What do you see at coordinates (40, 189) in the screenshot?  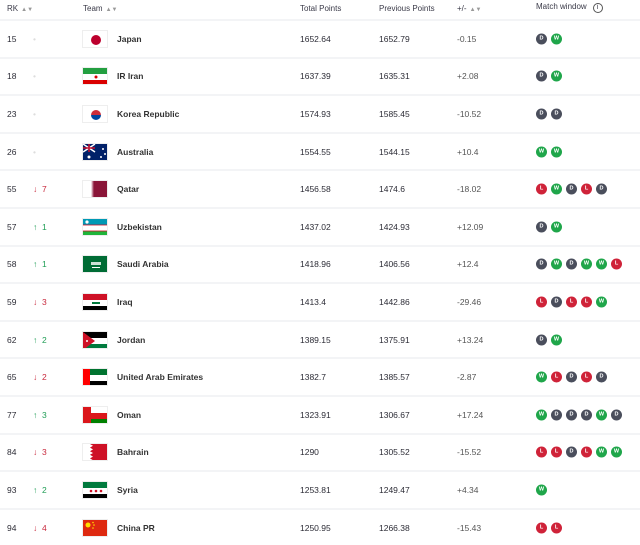 I see `rank-movement: ↓ 7` at bounding box center [40, 189].